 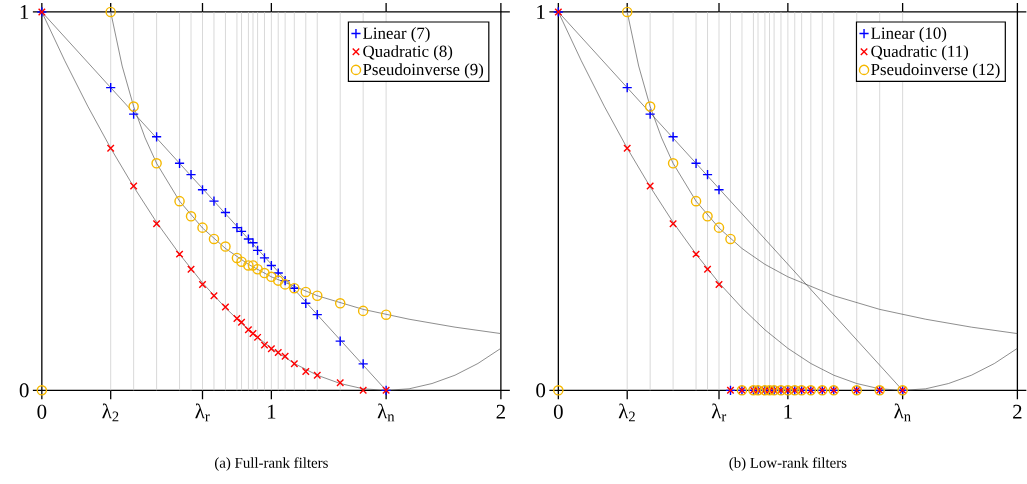 What do you see at coordinates (920, 53) in the screenshot?
I see `legend-label: Quadratic (11)` at bounding box center [920, 53].